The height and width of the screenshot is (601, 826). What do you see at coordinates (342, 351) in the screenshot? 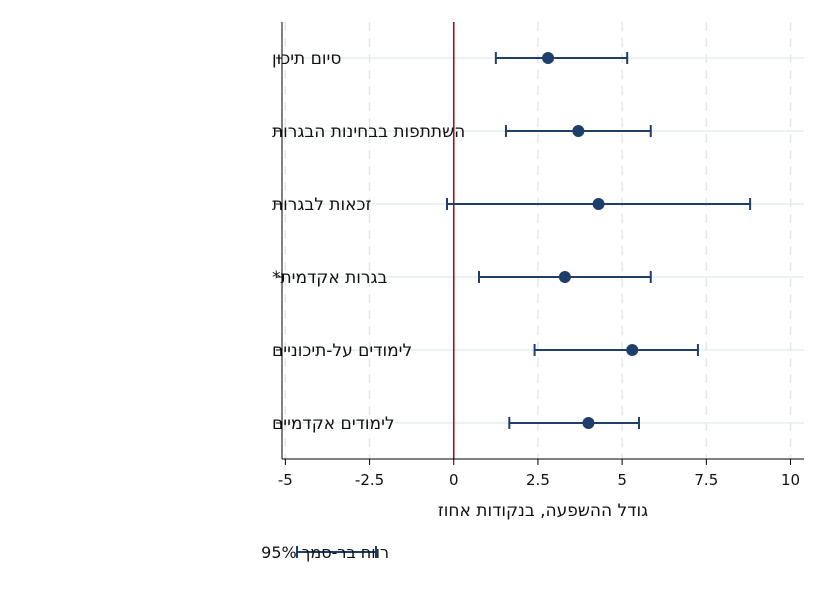
I see `category-label: לימודים על-תיכוניים` at bounding box center [342, 351].